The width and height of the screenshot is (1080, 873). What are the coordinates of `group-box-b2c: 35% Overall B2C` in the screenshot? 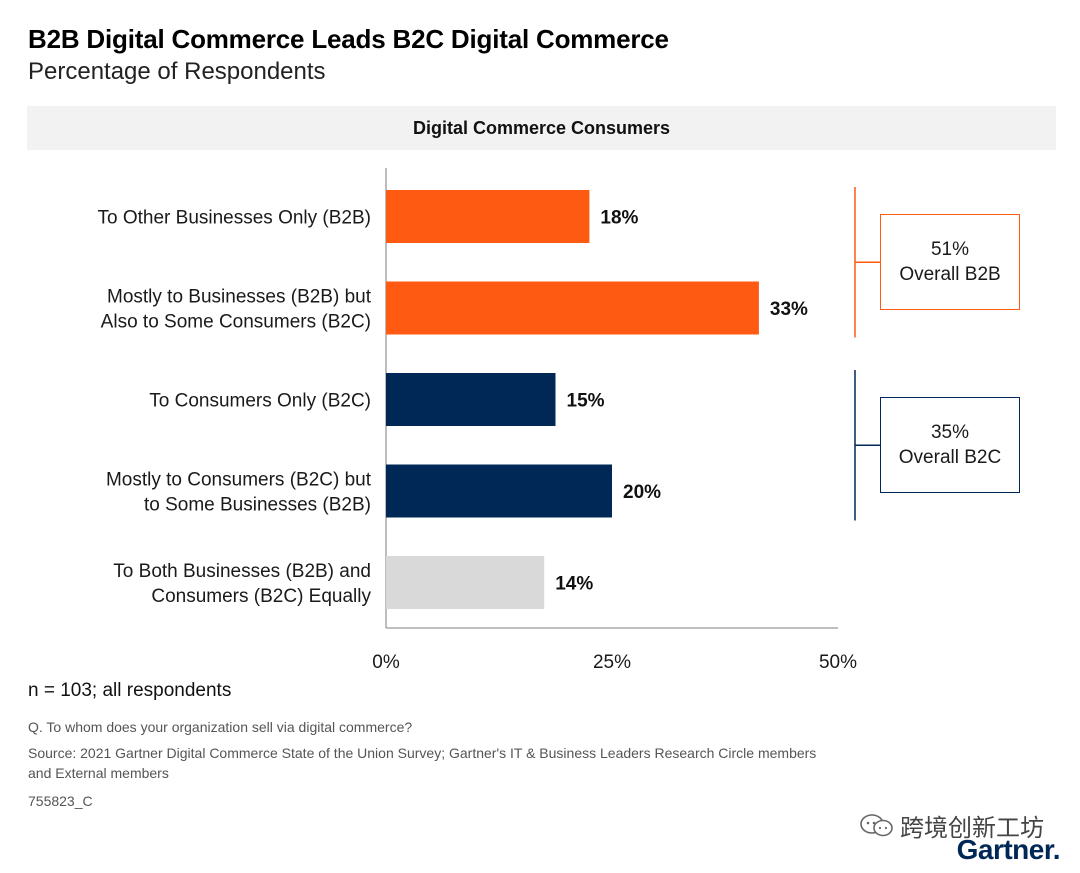 It's located at (950, 445).